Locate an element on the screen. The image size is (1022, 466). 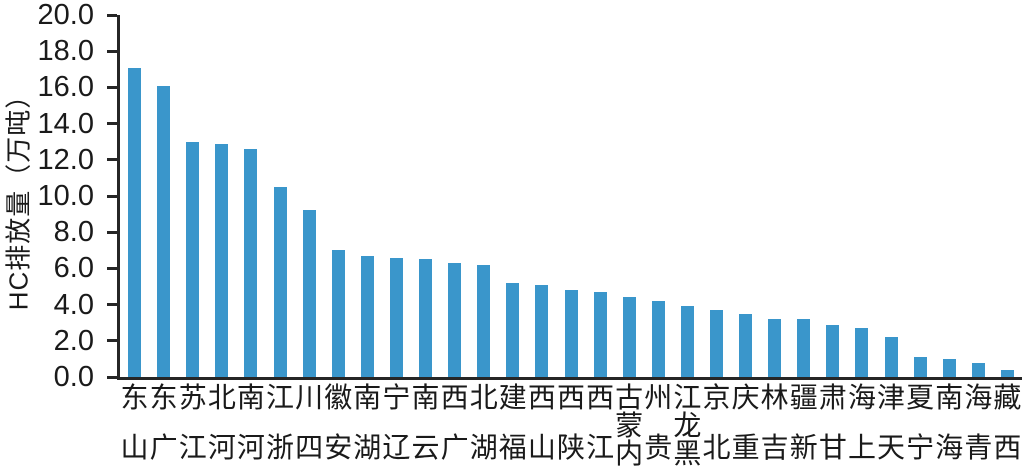
bar-江苏 is located at coordinates (193, 259).